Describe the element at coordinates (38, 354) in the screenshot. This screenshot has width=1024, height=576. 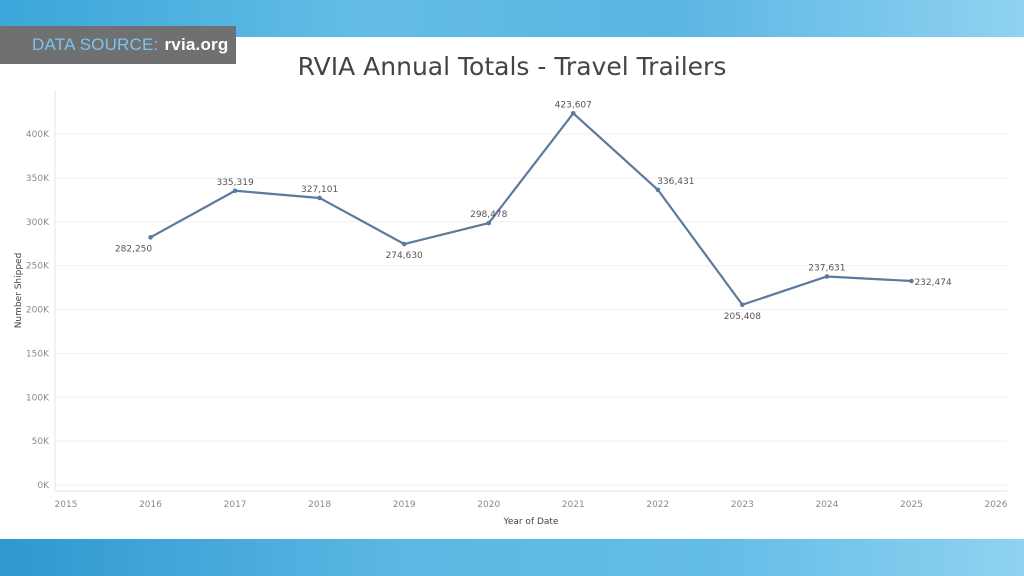
I see `y-tick-label: 150K` at that location.